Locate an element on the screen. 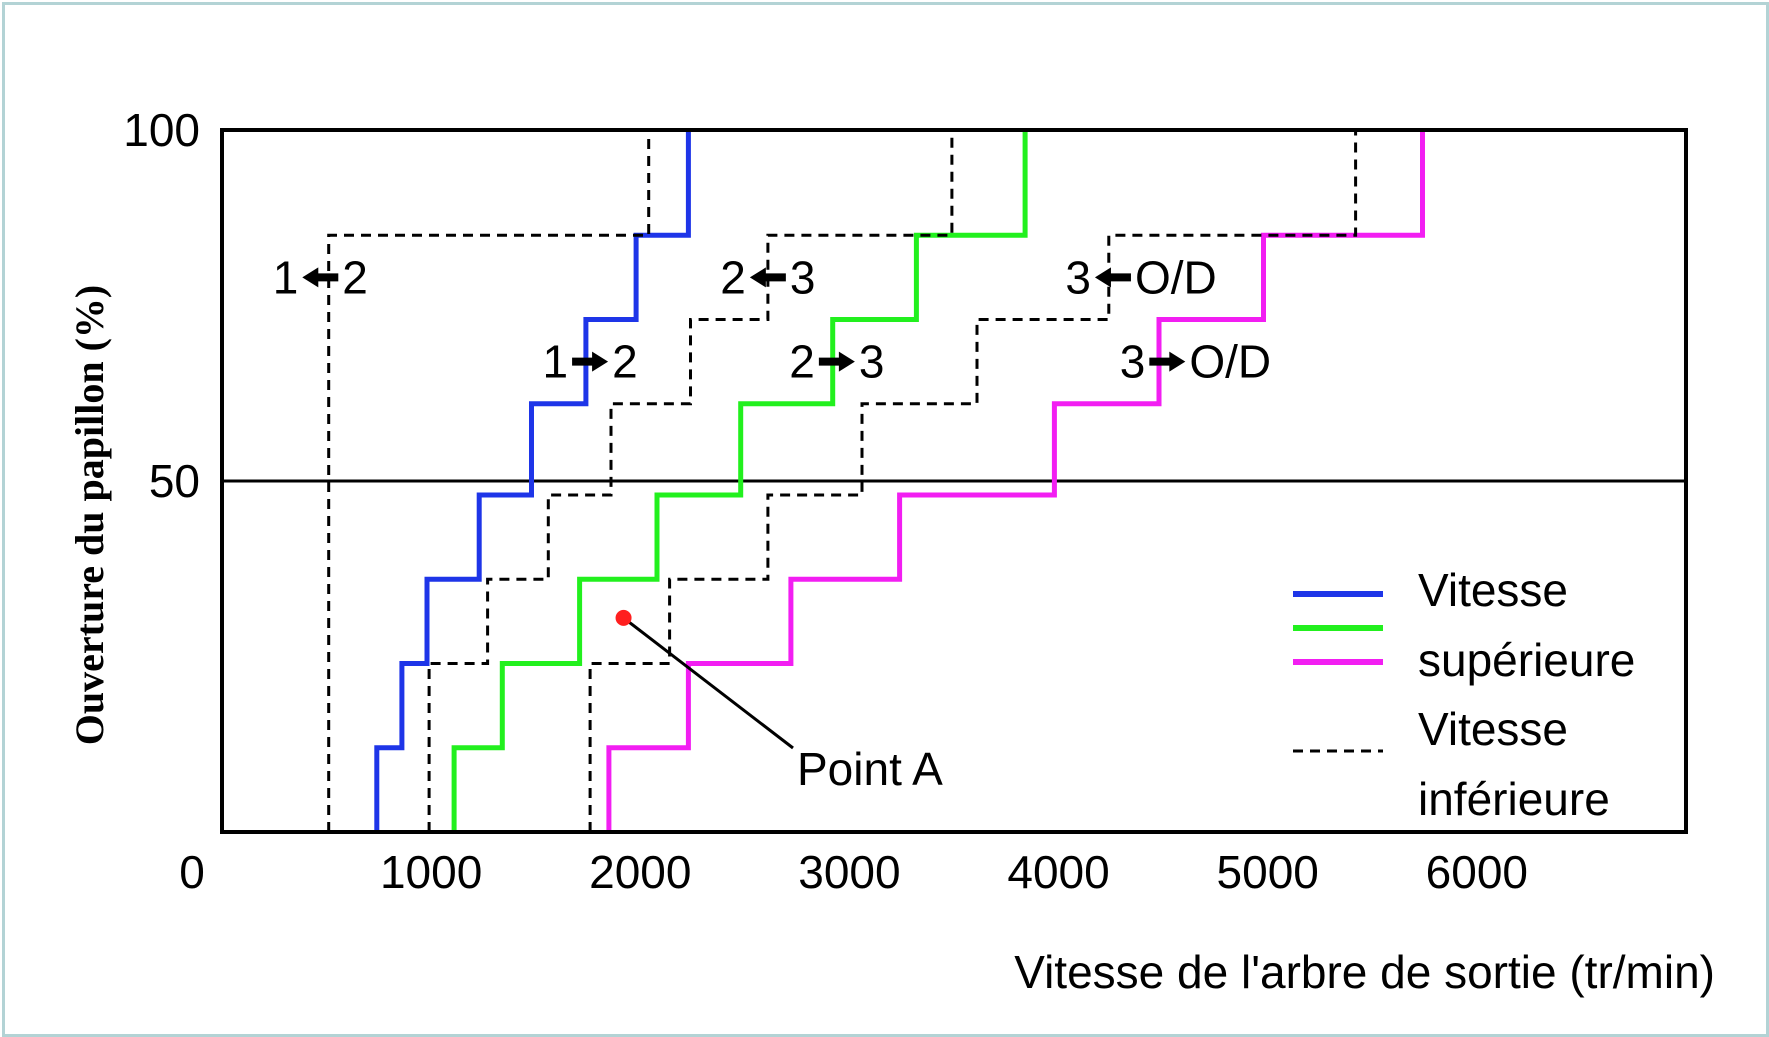 Image resolution: width=1769 pixels, height=1037 pixels. x-tick-label: 4000 is located at coordinates (1058, 872).